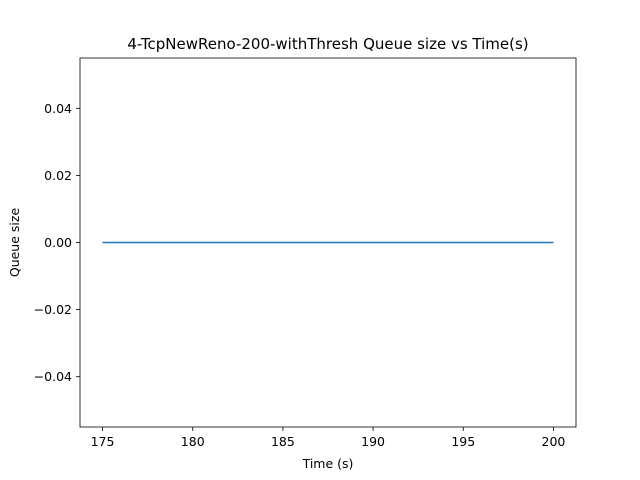 This screenshot has width=640, height=480. I want to click on y-tick-label: 0.02, so click(58, 175).